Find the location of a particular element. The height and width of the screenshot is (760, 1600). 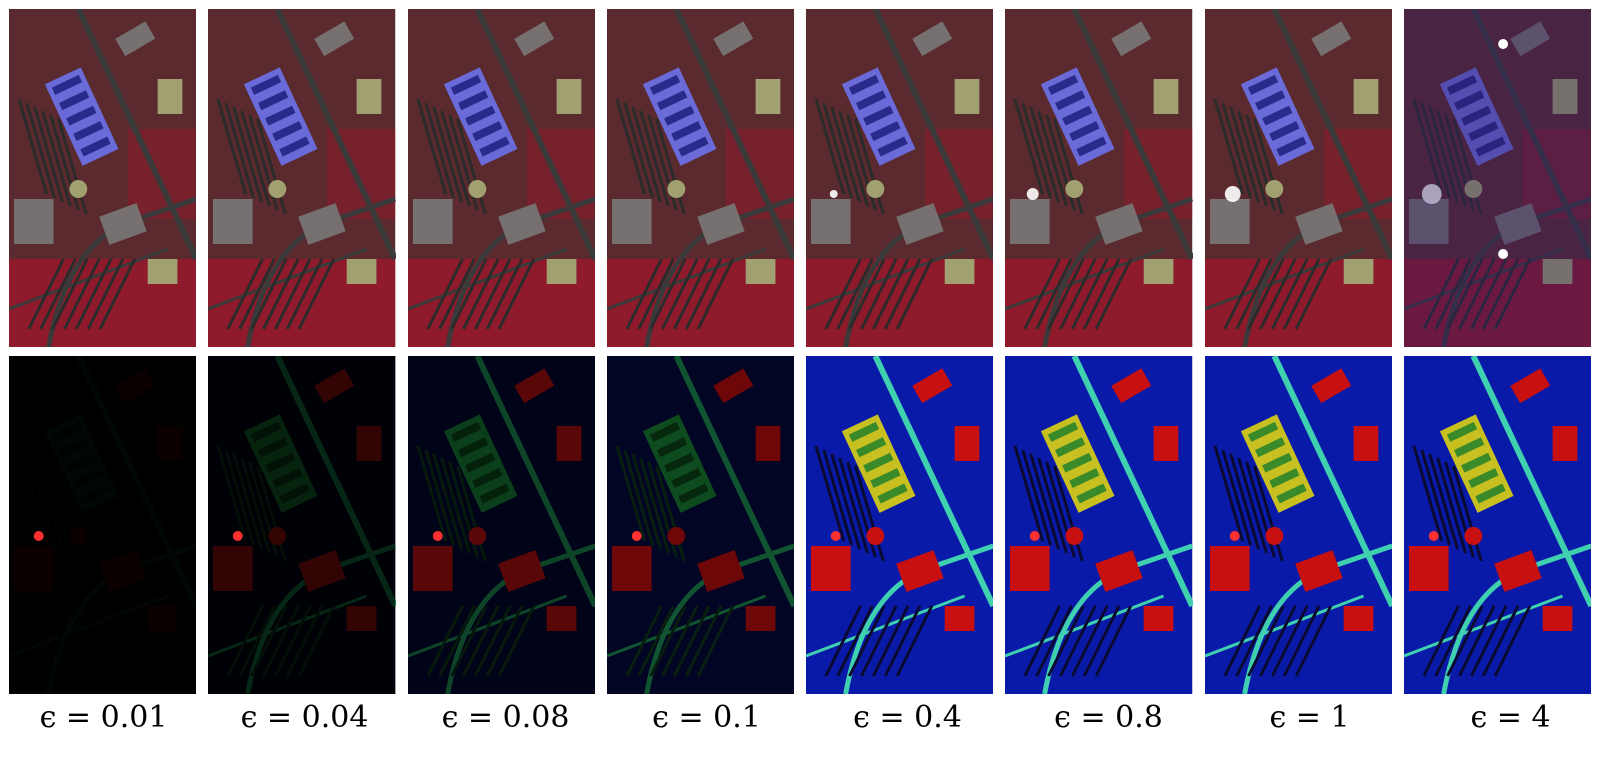

epsilon-label: ϵ = 0.08 is located at coordinates (505, 717).